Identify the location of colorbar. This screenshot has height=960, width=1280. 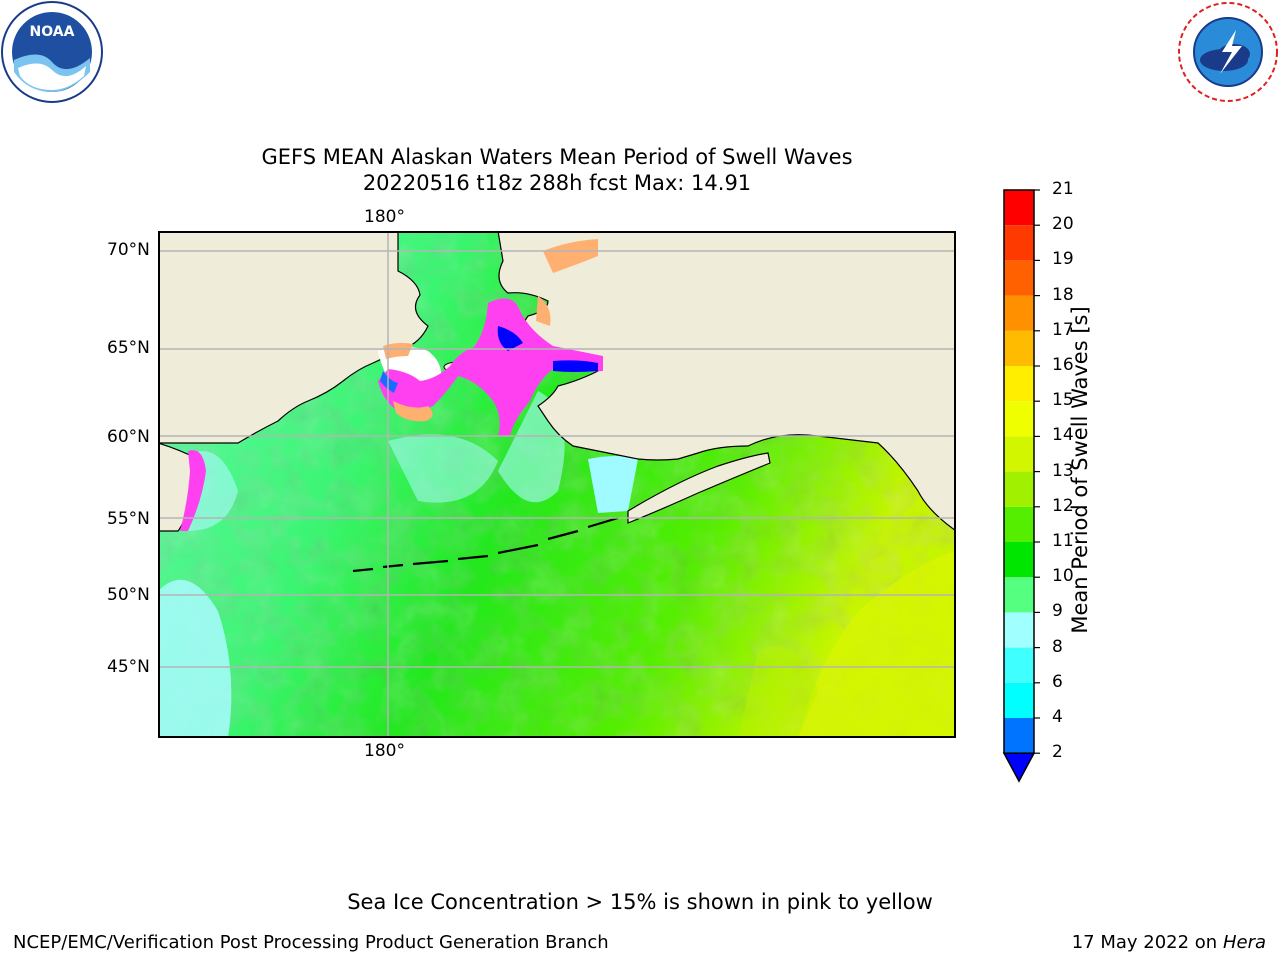
(1021, 486).